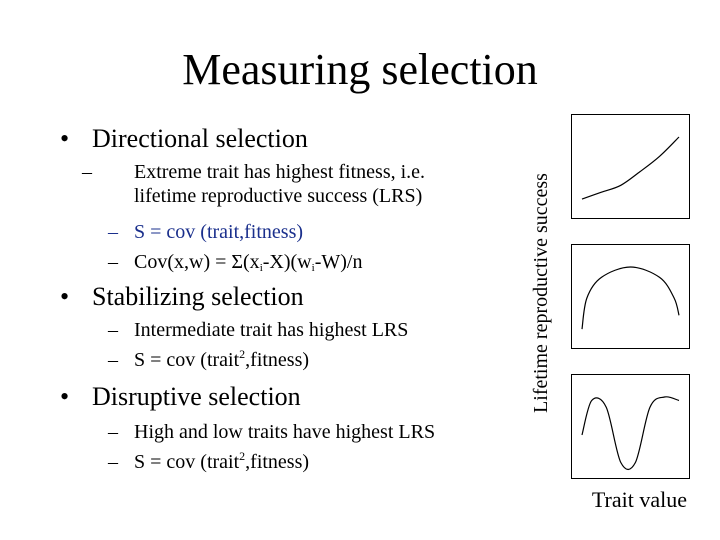  I want to click on disruptive-curve-plot, so click(630, 426).